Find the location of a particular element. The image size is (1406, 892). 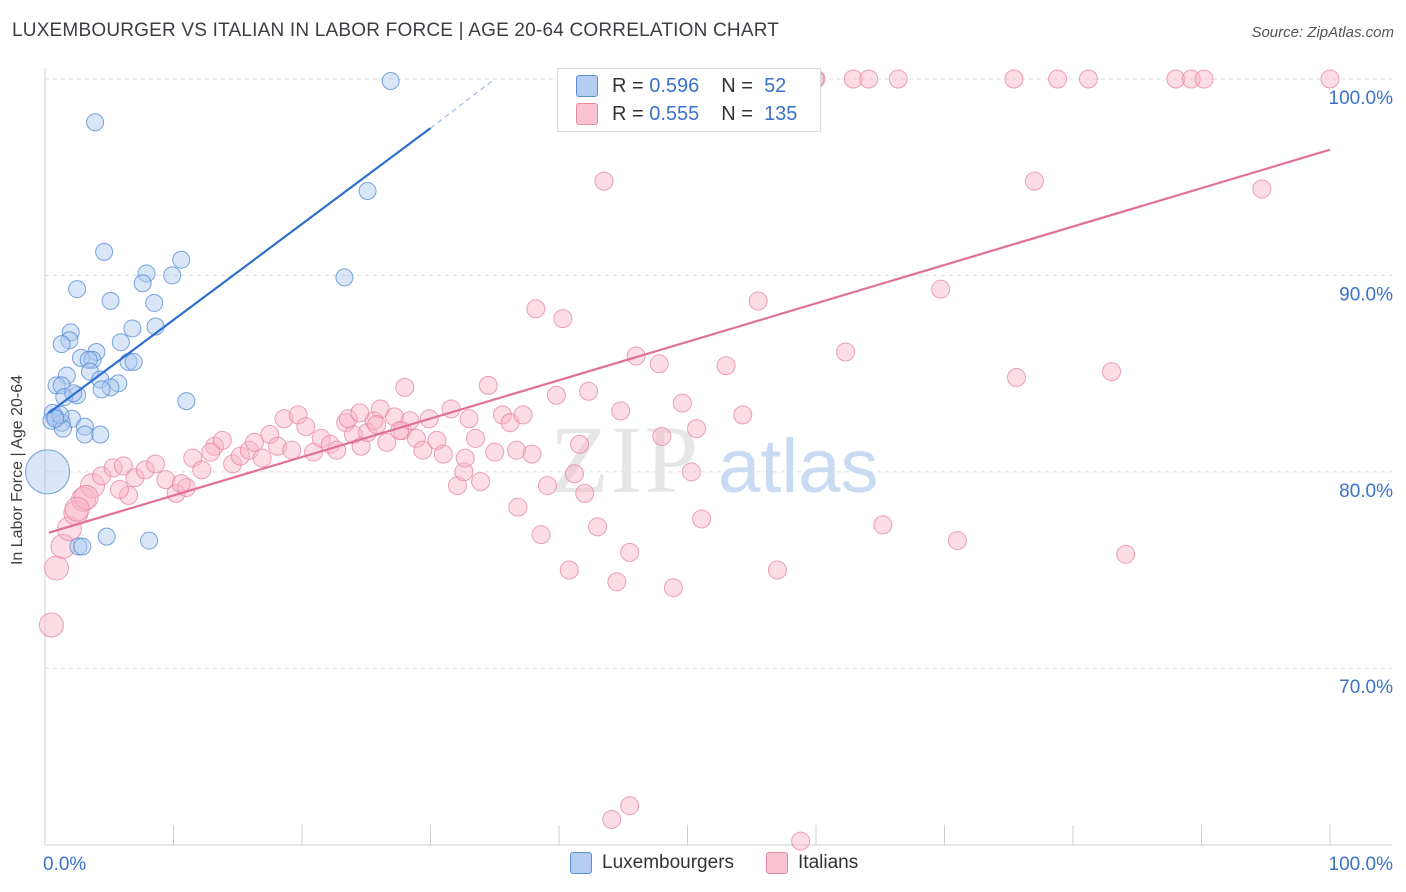

watermark-atlas: atlas is located at coordinates (798, 466).